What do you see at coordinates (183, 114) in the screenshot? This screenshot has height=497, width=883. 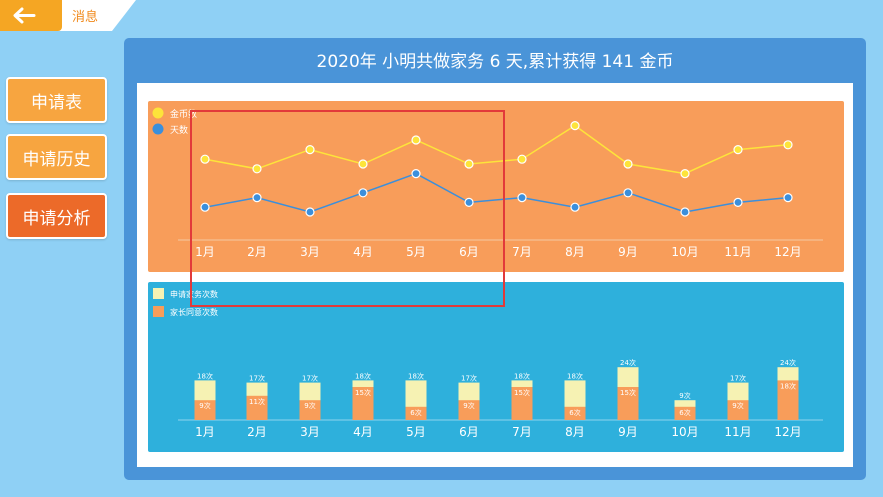 I see `legend-label-1: 金币数` at bounding box center [183, 114].